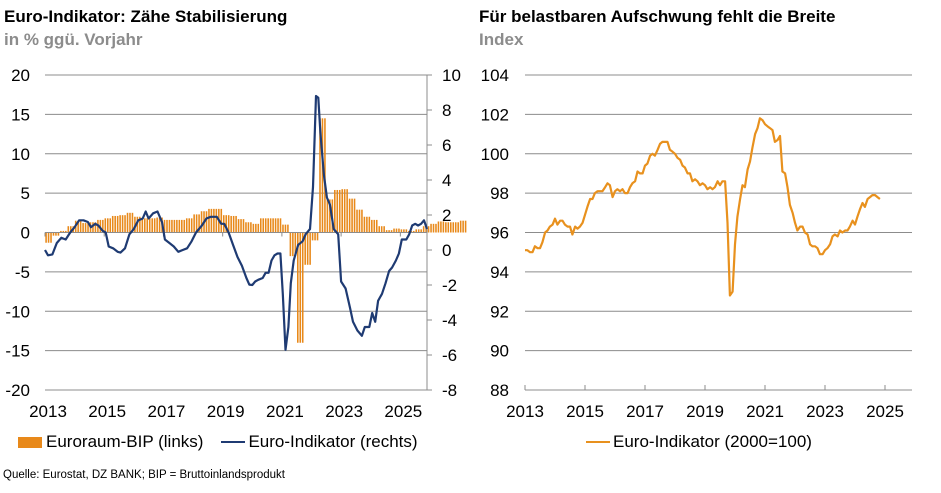 The width and height of the screenshot is (941, 493). Describe the element at coordinates (146, 16) in the screenshot. I see `left-chart-title: Euro-Indikator: Zähe Stabilisierung` at that location.